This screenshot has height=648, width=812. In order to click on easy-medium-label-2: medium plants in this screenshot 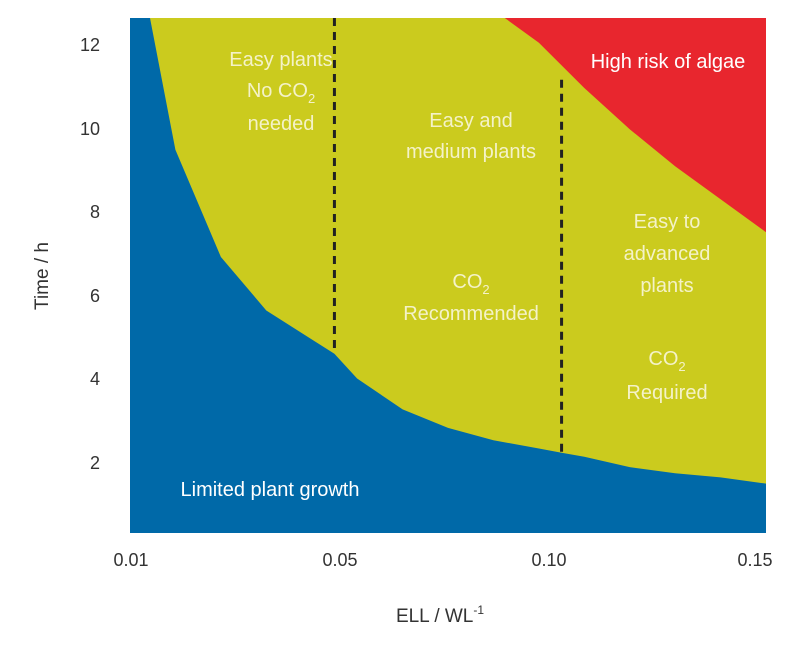, I will do `click(471, 152)`.